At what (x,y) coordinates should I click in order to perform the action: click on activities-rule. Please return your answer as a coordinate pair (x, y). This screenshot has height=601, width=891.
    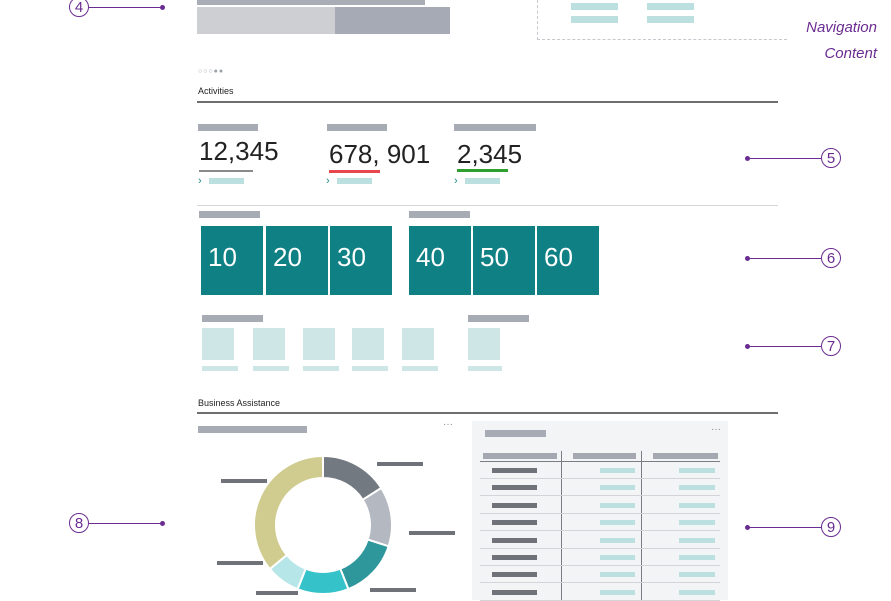
    Looking at the image, I should click on (487, 102).